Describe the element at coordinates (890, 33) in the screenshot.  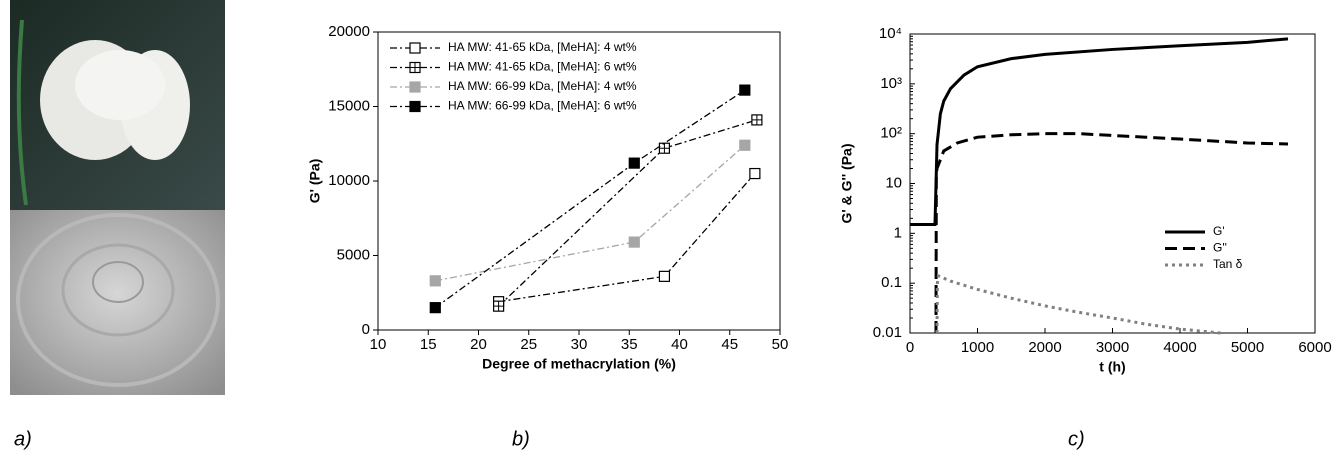
I see `y-tick-label: 10⁴` at that location.